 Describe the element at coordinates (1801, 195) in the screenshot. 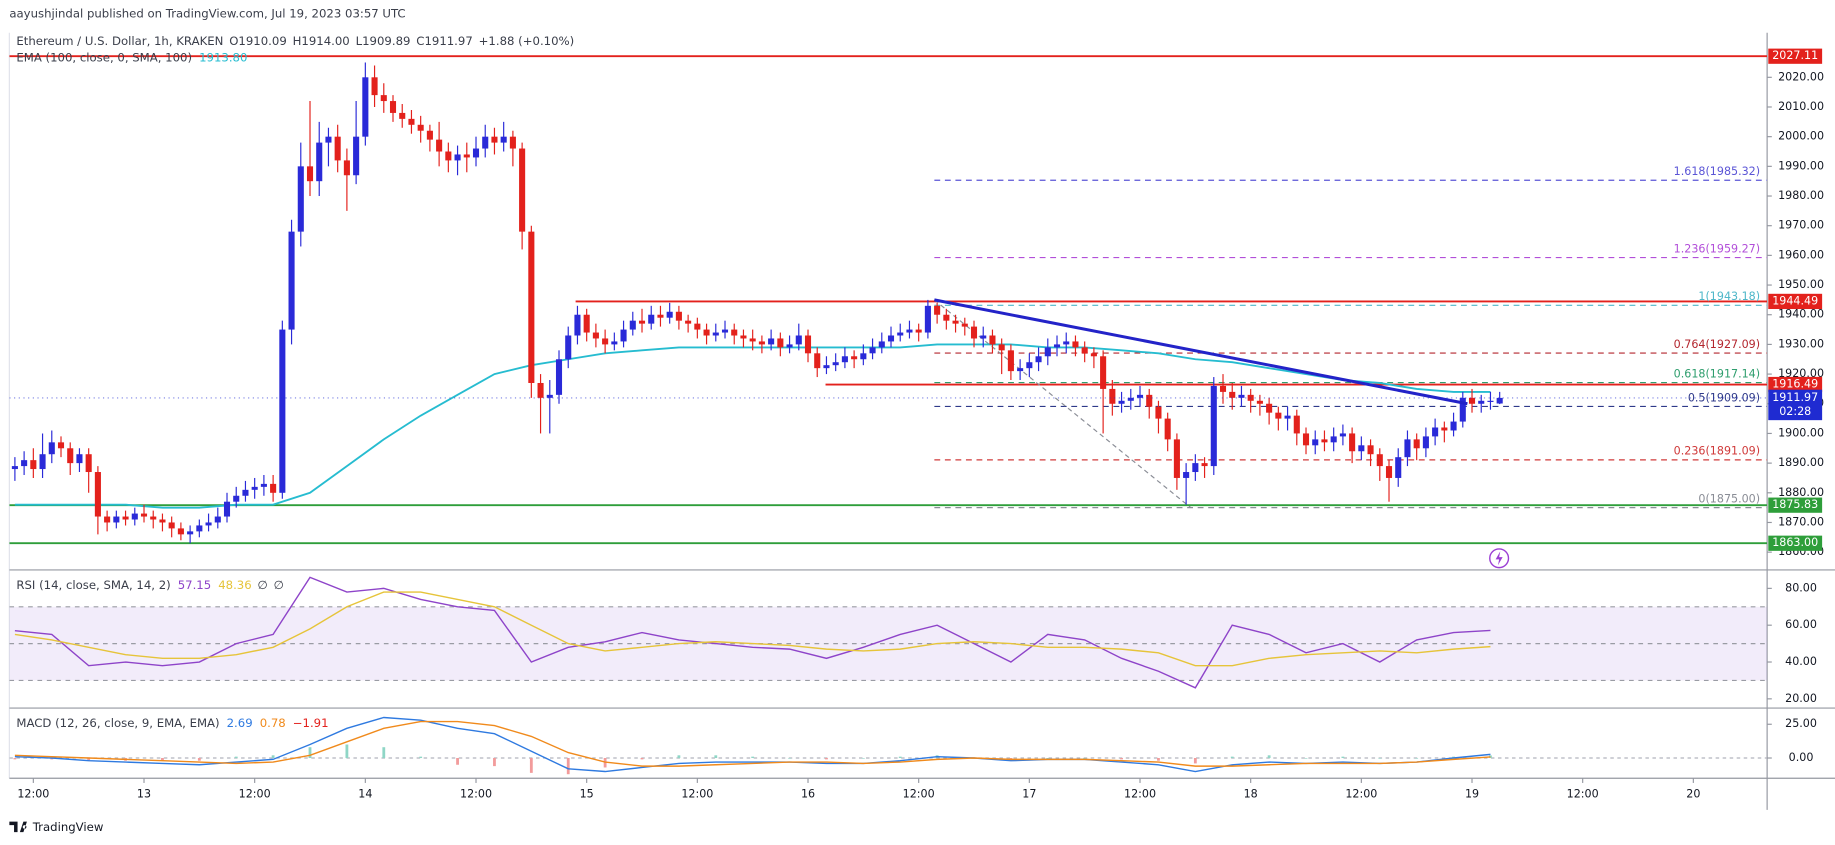

I see `y-tick-label: 1980.00` at that location.